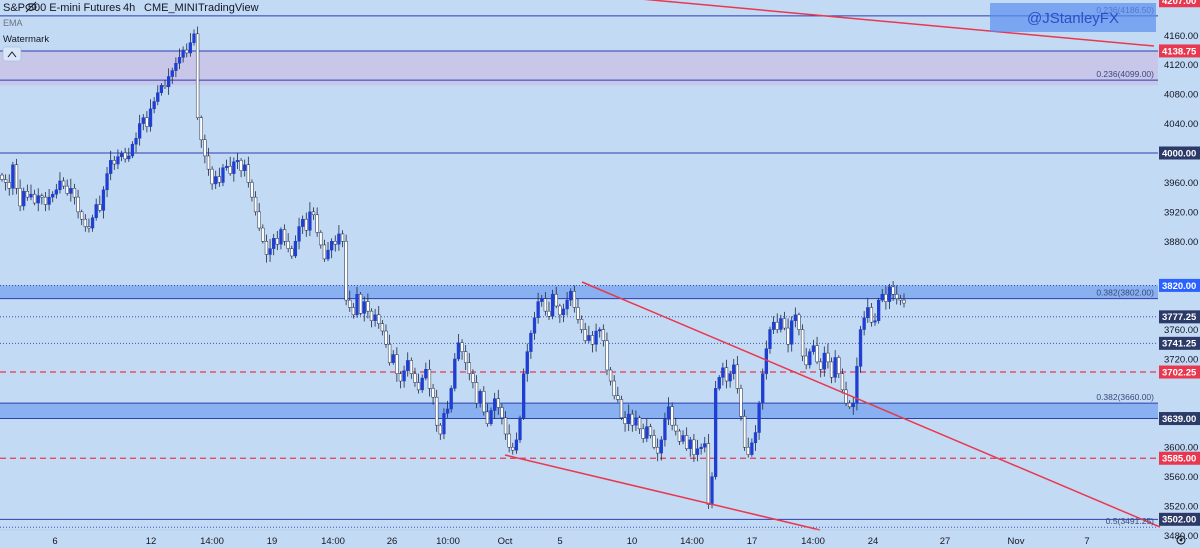 The height and width of the screenshot is (548, 1200). Describe the element at coordinates (1179, 458) in the screenshot. I see `price-label-8: 3585.00` at that location.